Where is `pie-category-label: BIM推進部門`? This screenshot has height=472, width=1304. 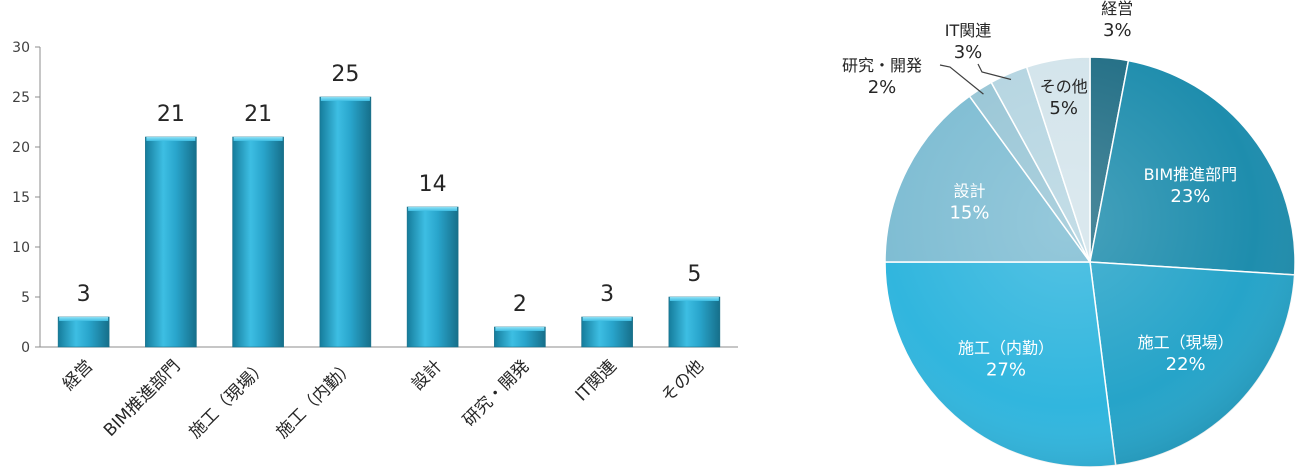 pie-category-label: BIM推進部門 is located at coordinates (1191, 174).